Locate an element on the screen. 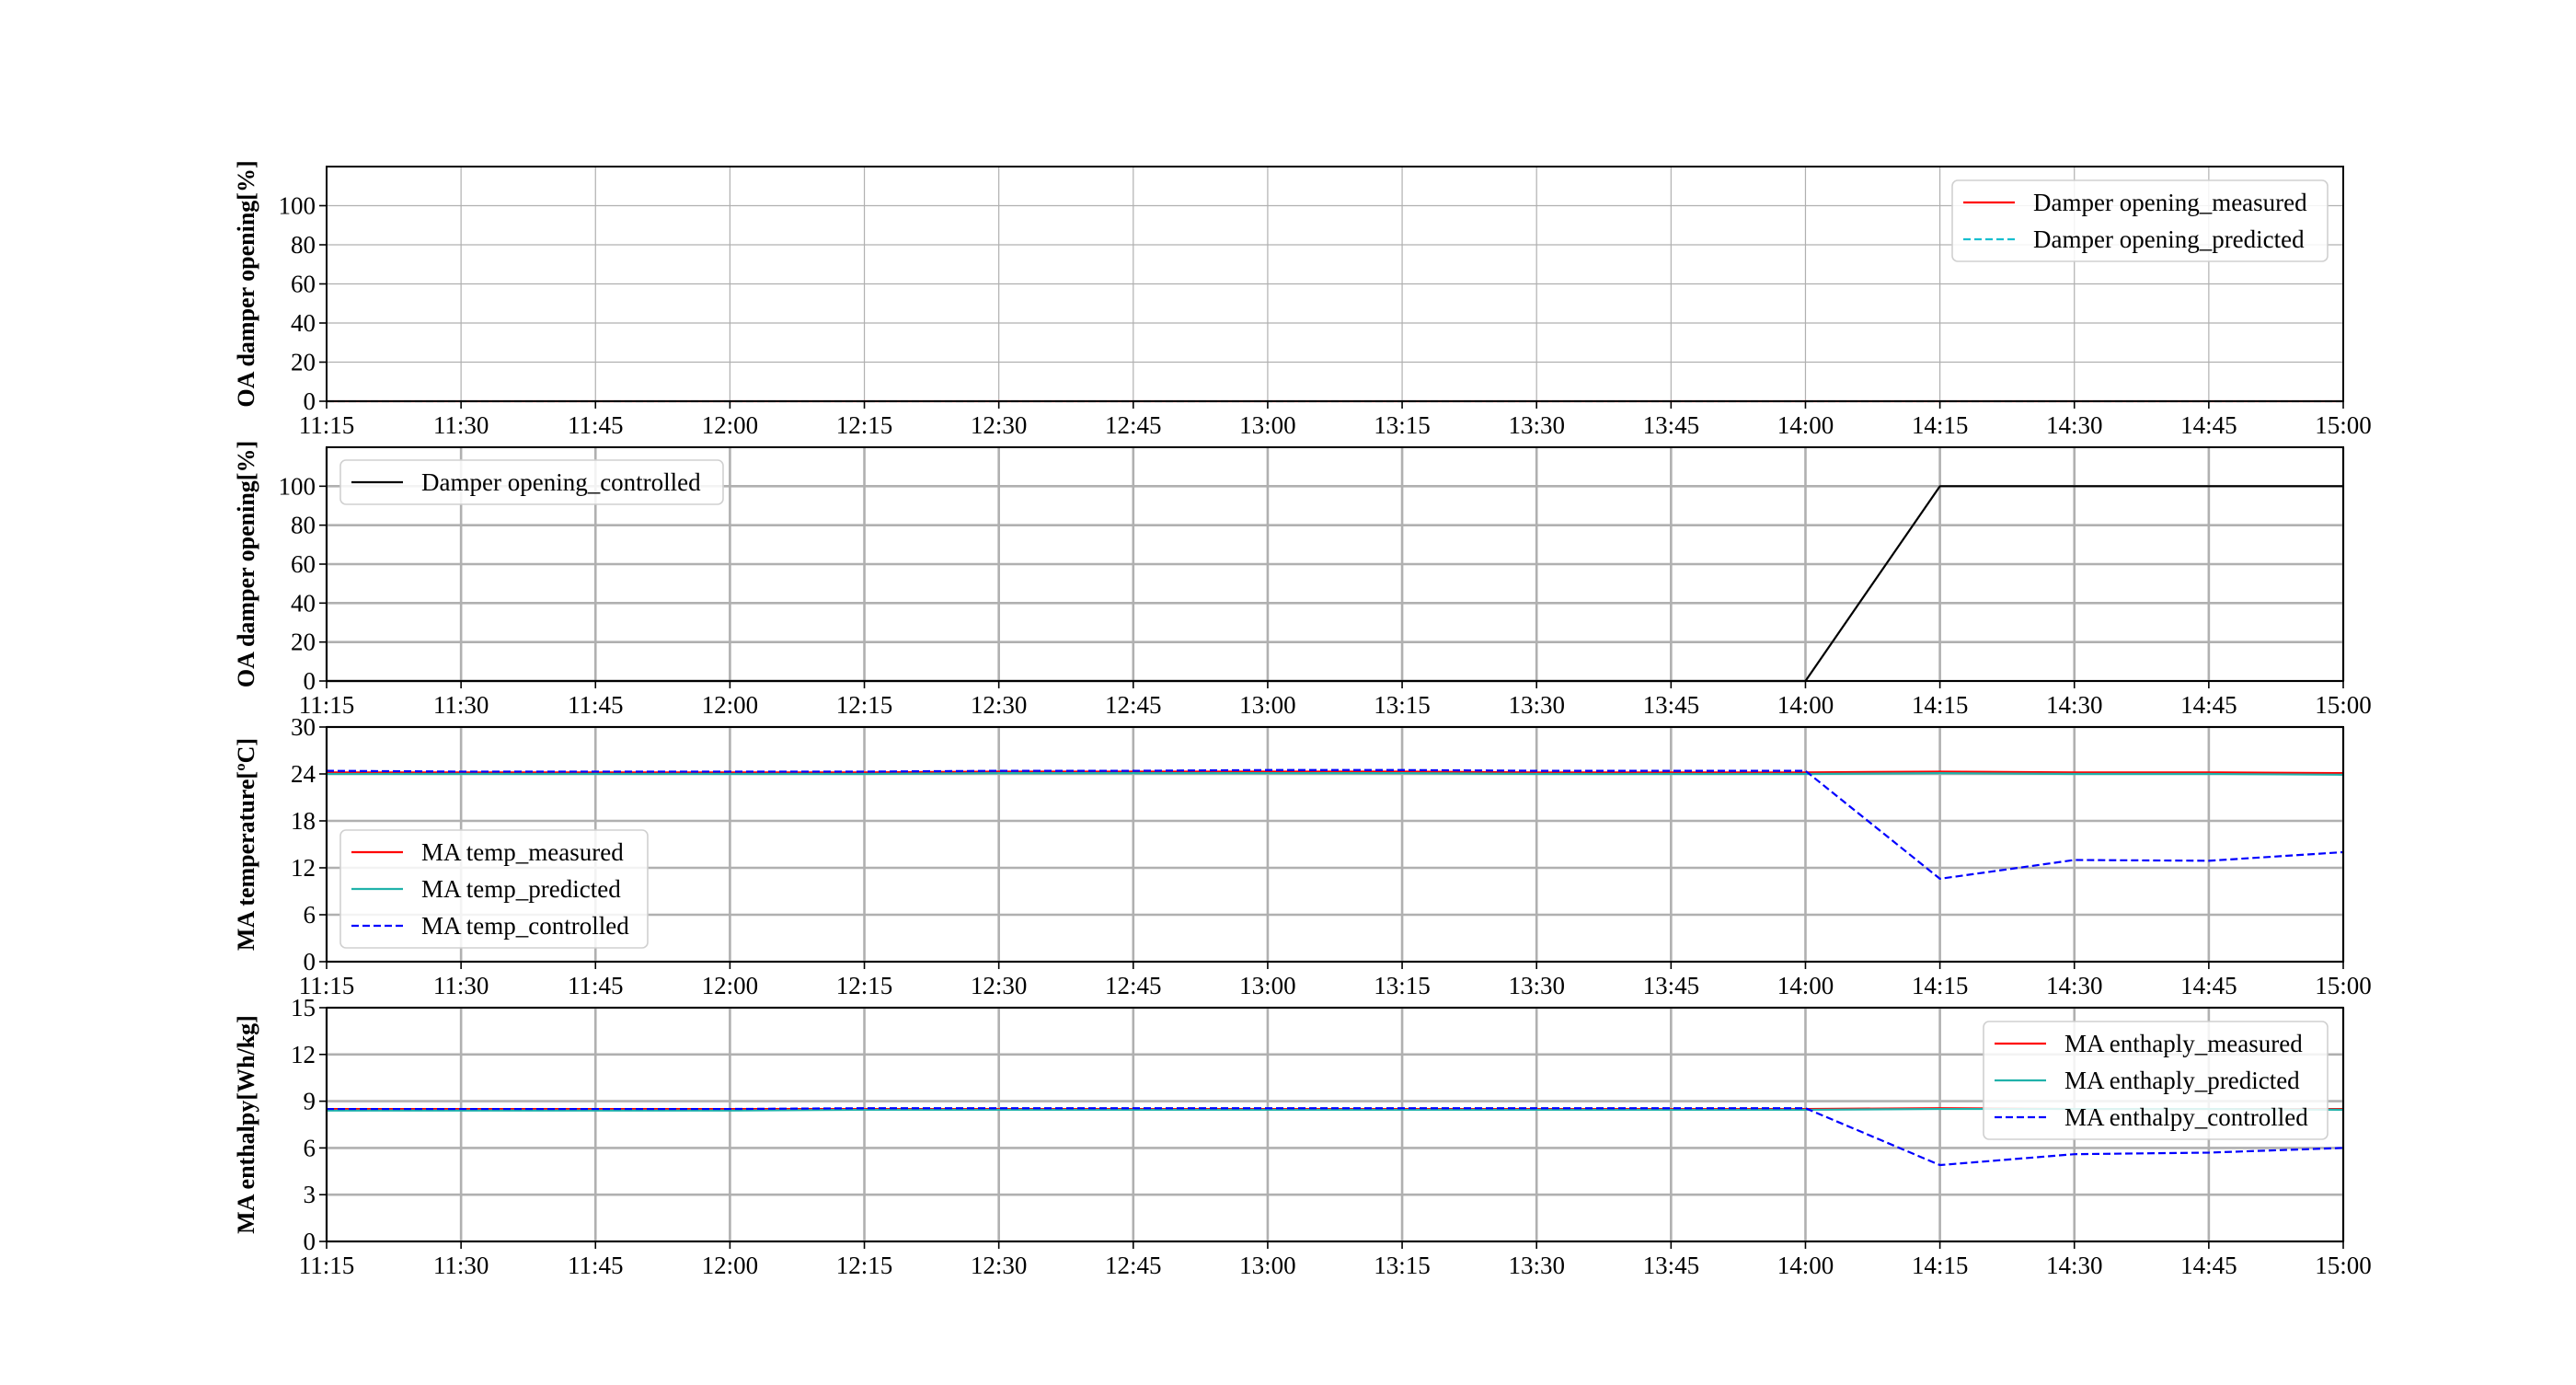 The image size is (2576, 1385). legend-label-1: MA enthaply_measured is located at coordinates (2183, 1043).